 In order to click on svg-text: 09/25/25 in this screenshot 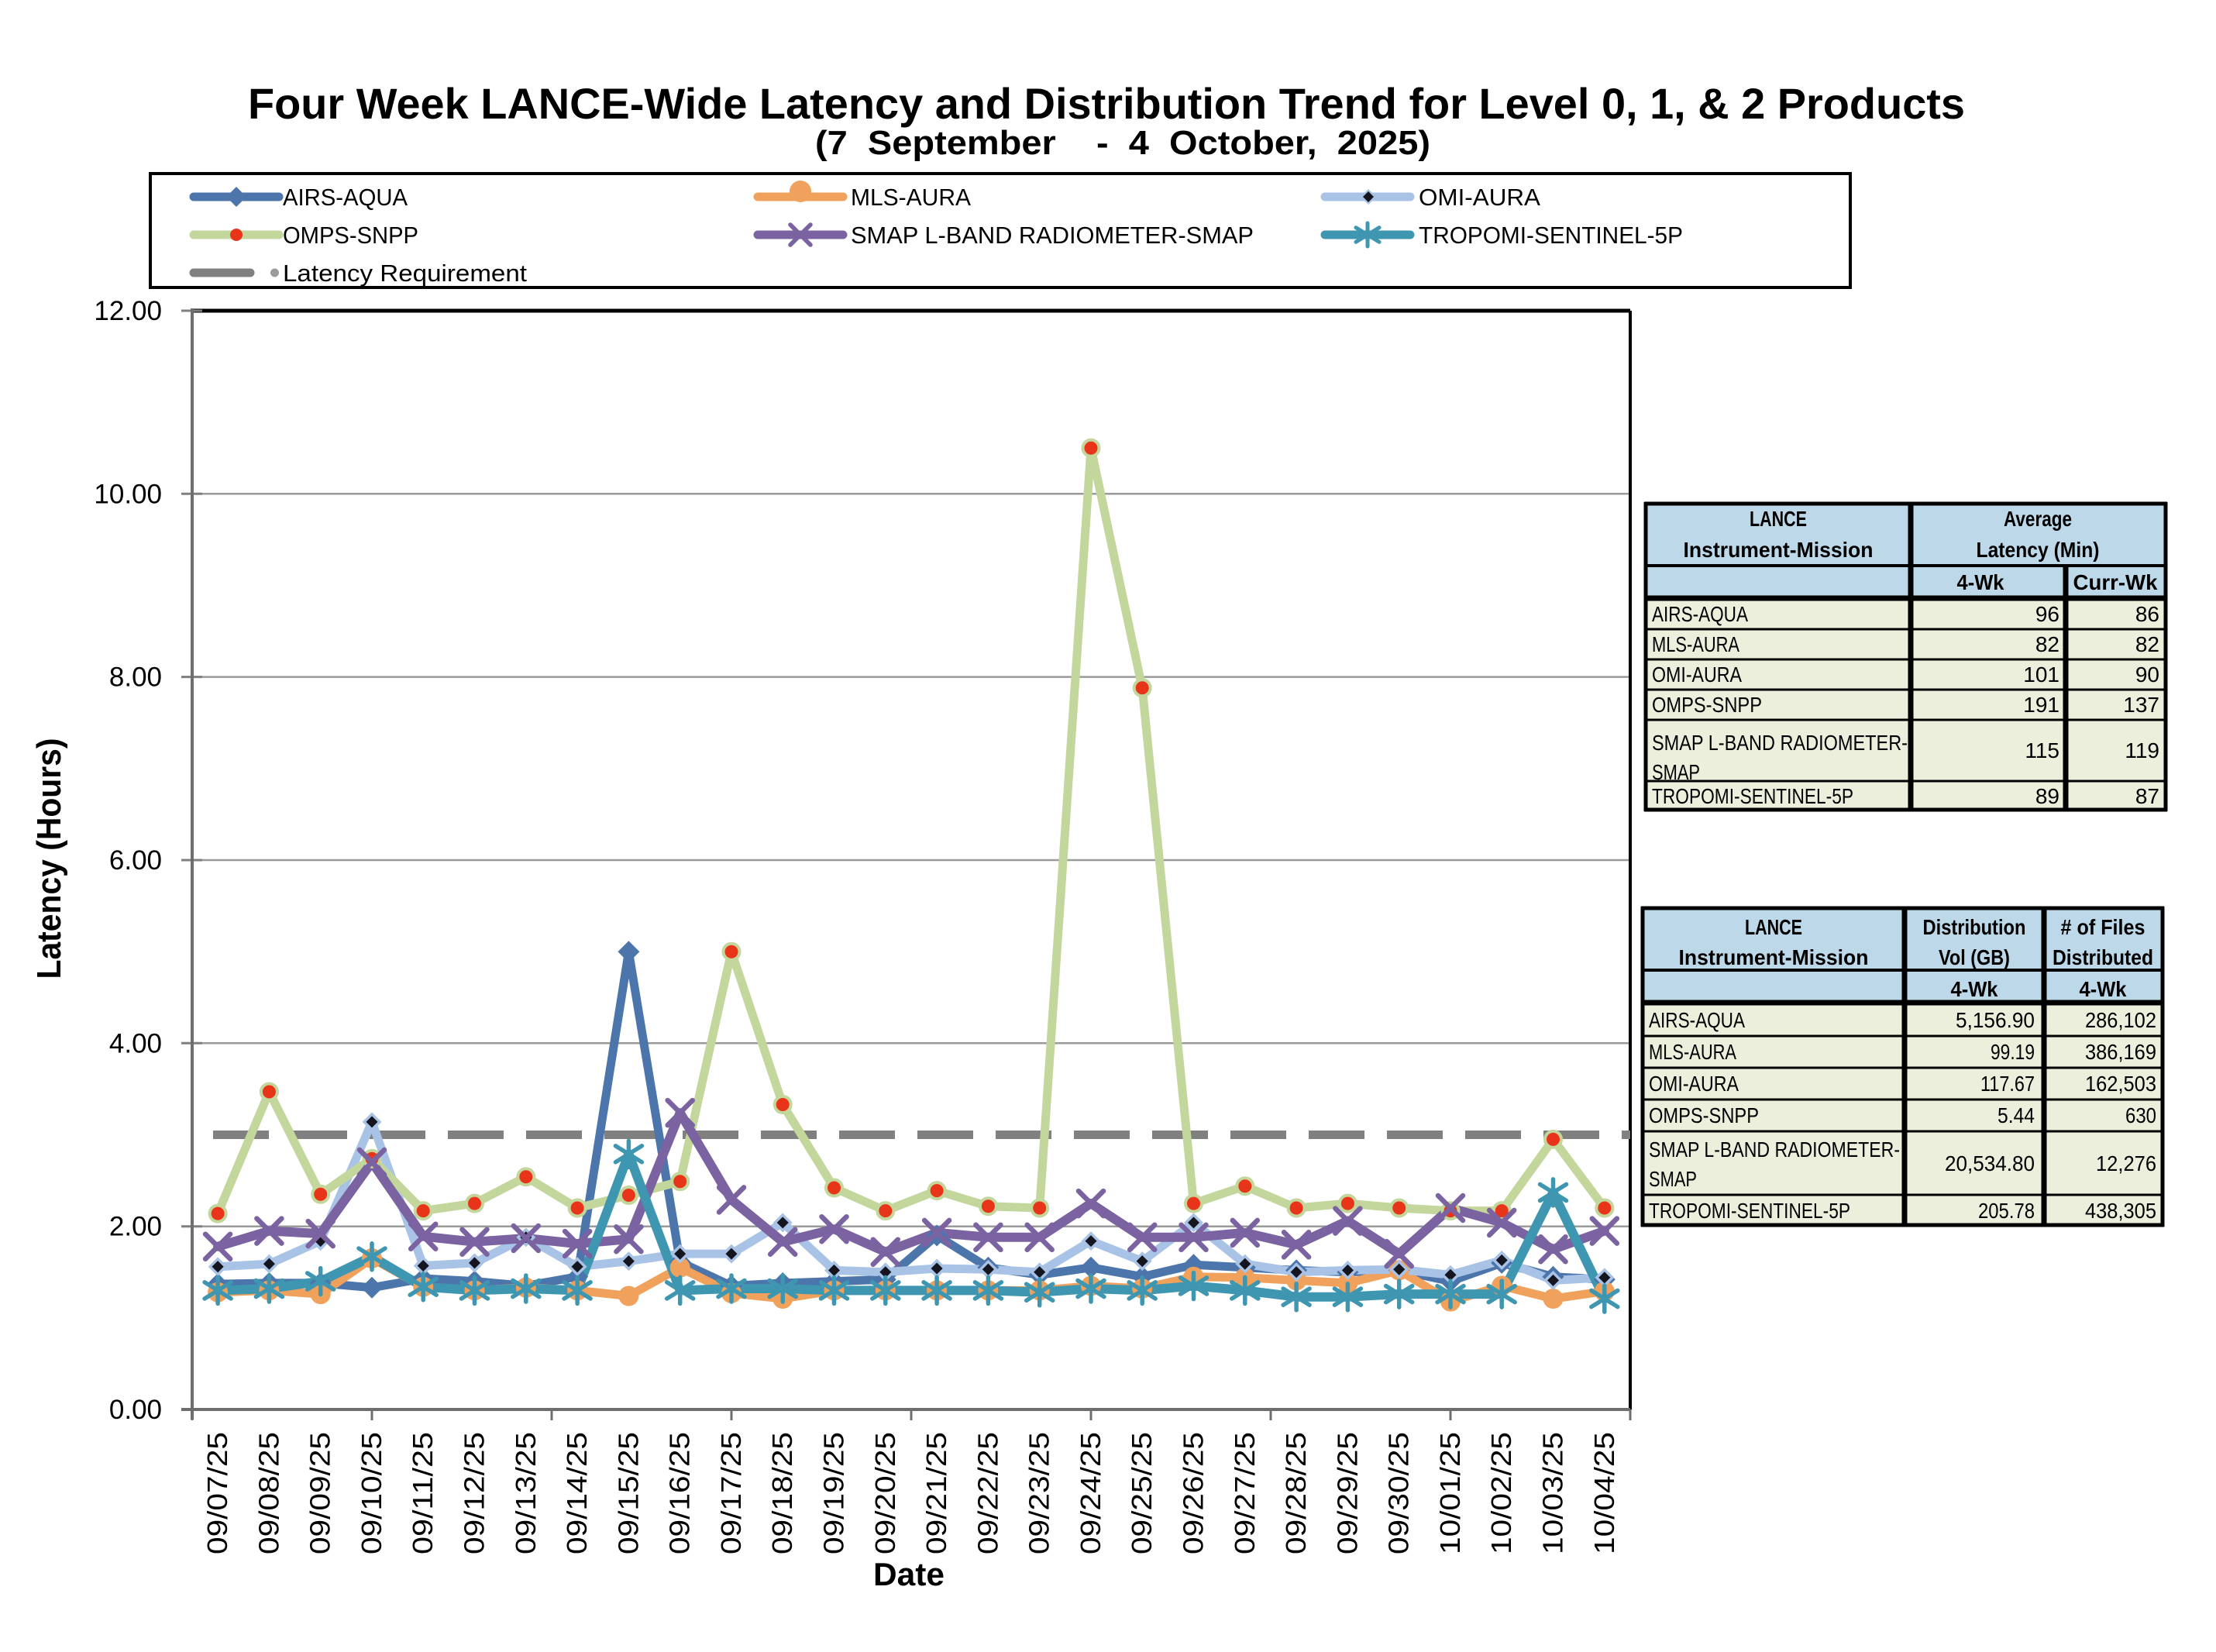, I will do `click(1142, 1493)`.